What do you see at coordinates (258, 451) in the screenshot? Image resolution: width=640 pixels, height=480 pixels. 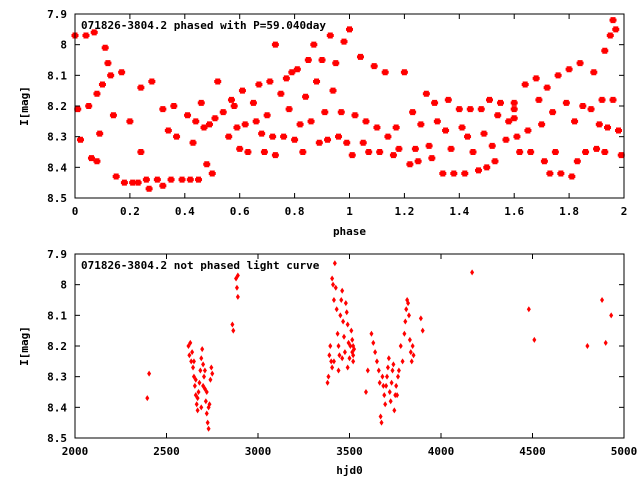 I see `unphased-x-tick-label: 3000` at bounding box center [258, 451].